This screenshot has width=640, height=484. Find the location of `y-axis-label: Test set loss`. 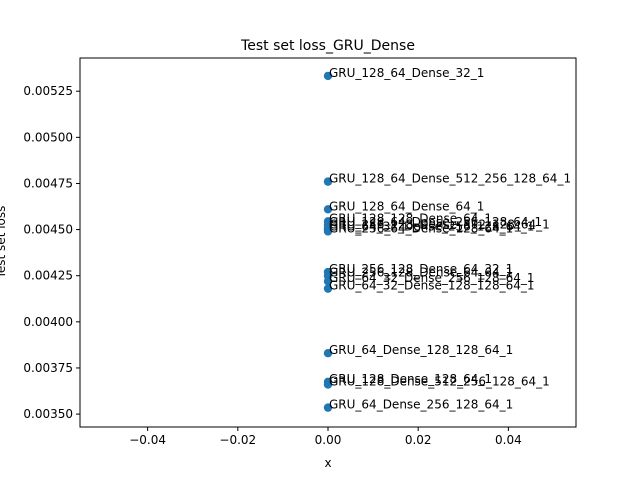

y-axis-label: Test set loss is located at coordinates (4, 243).